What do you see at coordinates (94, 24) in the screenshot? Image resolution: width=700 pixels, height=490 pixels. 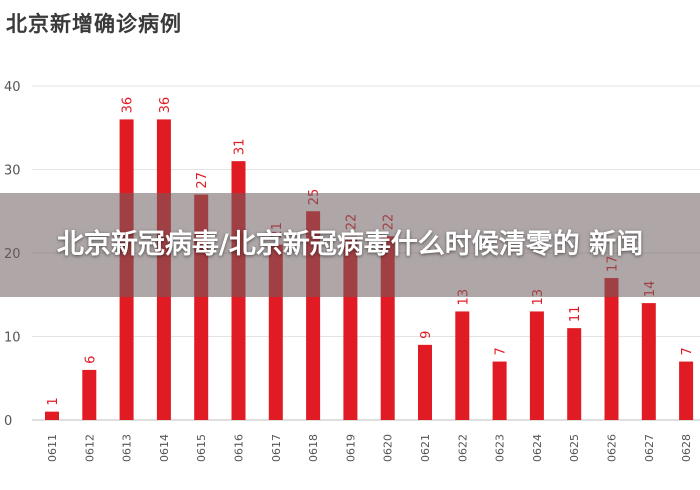 I see `chart-title: 北京新增确诊病例` at bounding box center [94, 24].